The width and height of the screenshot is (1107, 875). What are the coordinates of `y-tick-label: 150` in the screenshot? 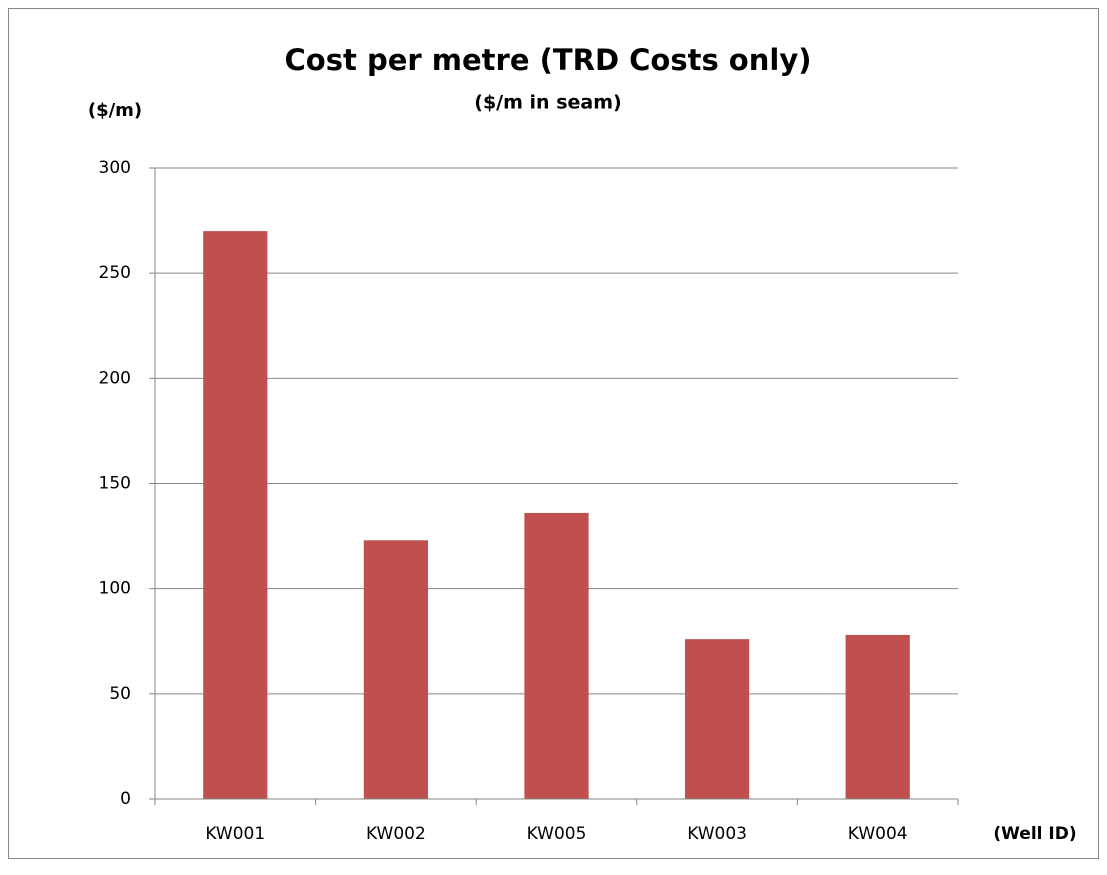 It's located at (115, 484).